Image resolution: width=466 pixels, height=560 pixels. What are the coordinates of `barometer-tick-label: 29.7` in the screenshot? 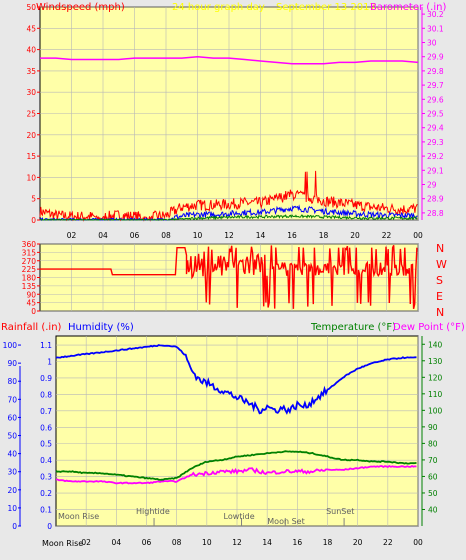 It's located at (435, 85).